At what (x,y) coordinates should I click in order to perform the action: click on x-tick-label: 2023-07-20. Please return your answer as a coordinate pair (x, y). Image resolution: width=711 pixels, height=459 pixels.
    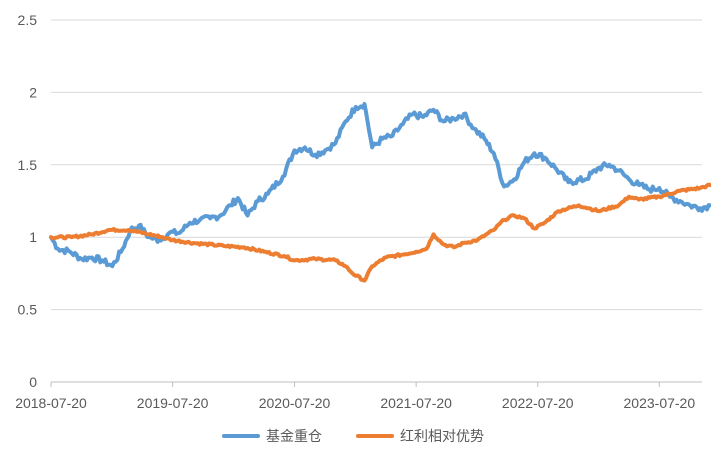
    Looking at the image, I should click on (660, 403).